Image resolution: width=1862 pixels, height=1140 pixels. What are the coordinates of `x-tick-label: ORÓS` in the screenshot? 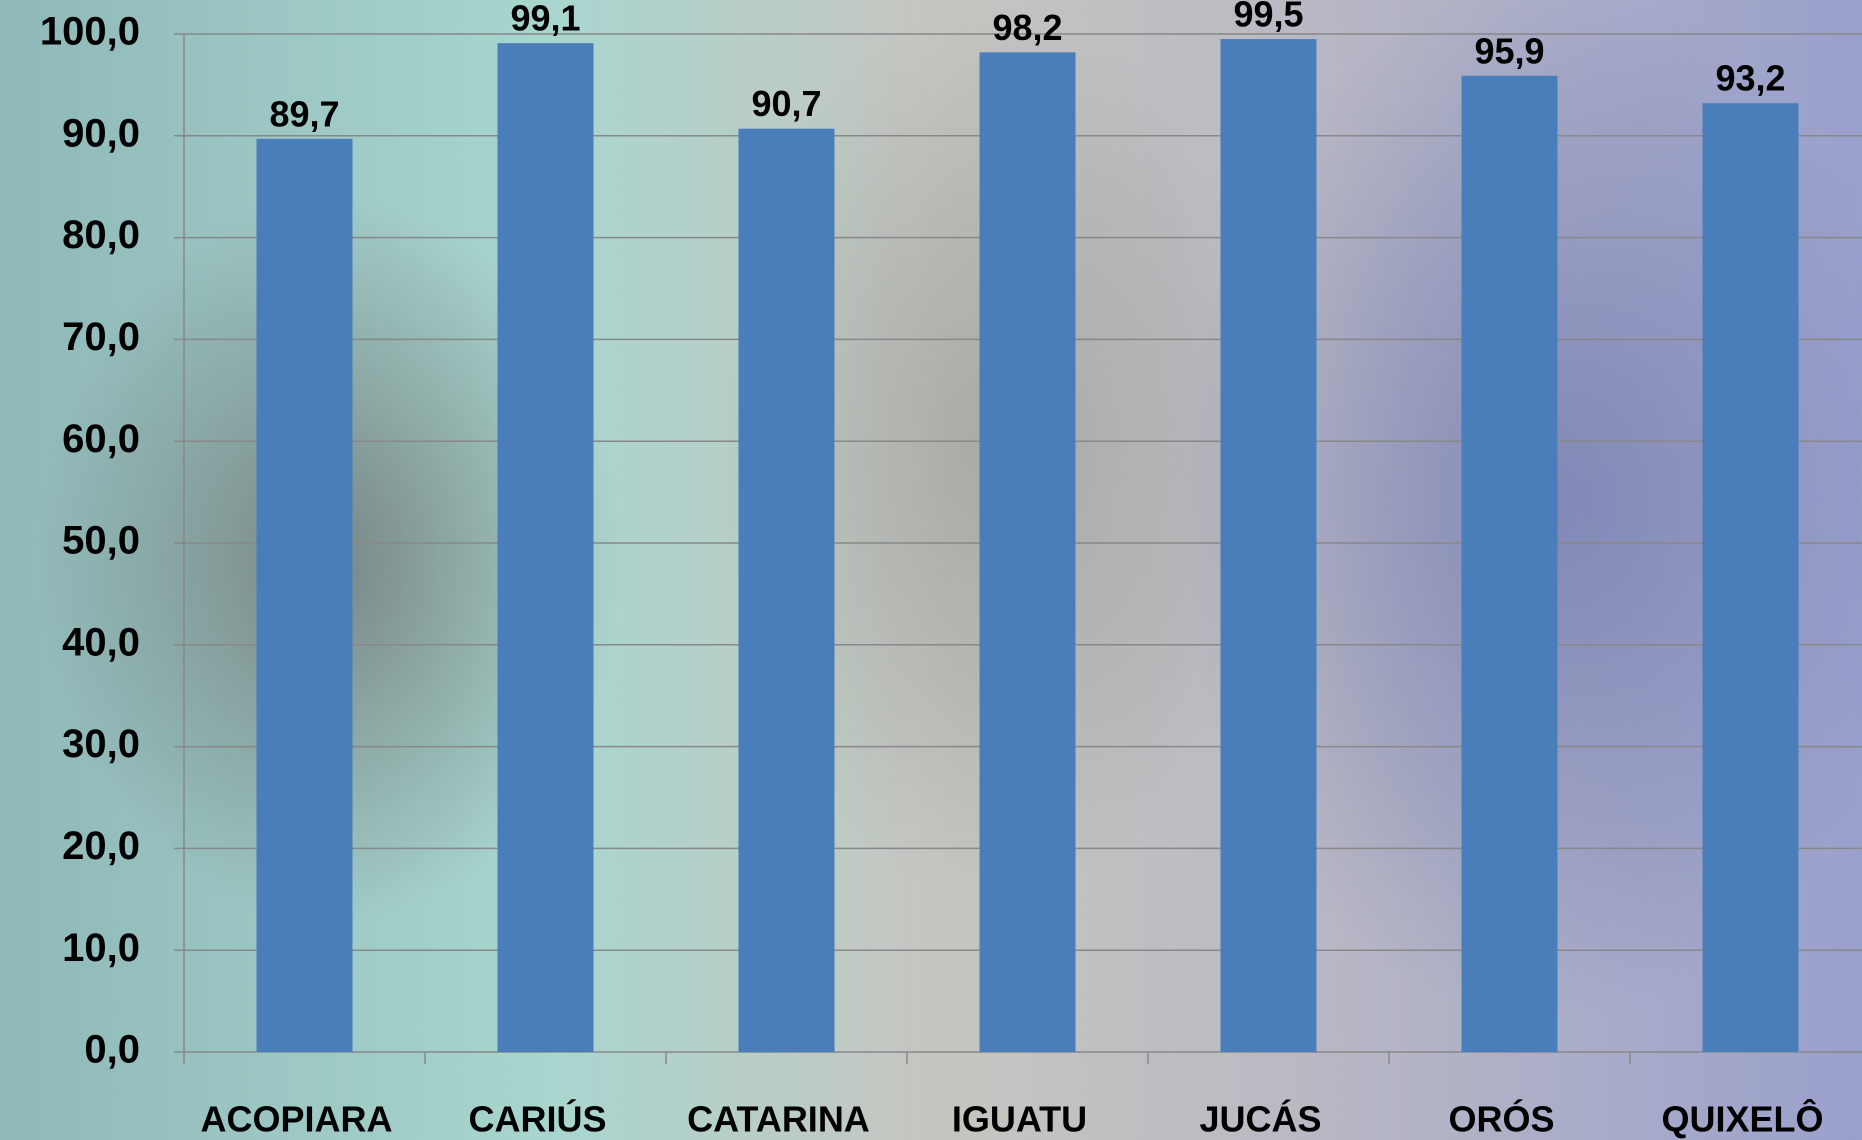 It's located at (1501, 1119).